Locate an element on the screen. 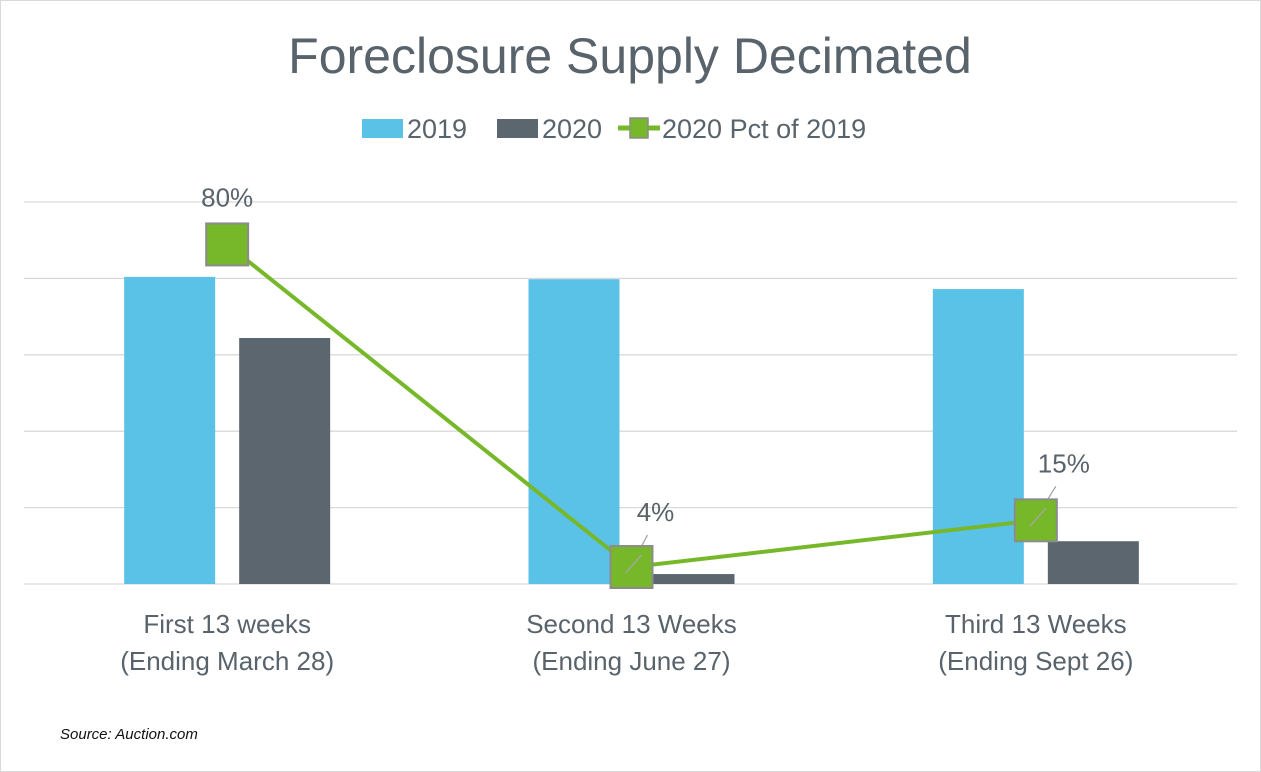 The image size is (1261, 772). legend-swatch-2019 is located at coordinates (382, 128).